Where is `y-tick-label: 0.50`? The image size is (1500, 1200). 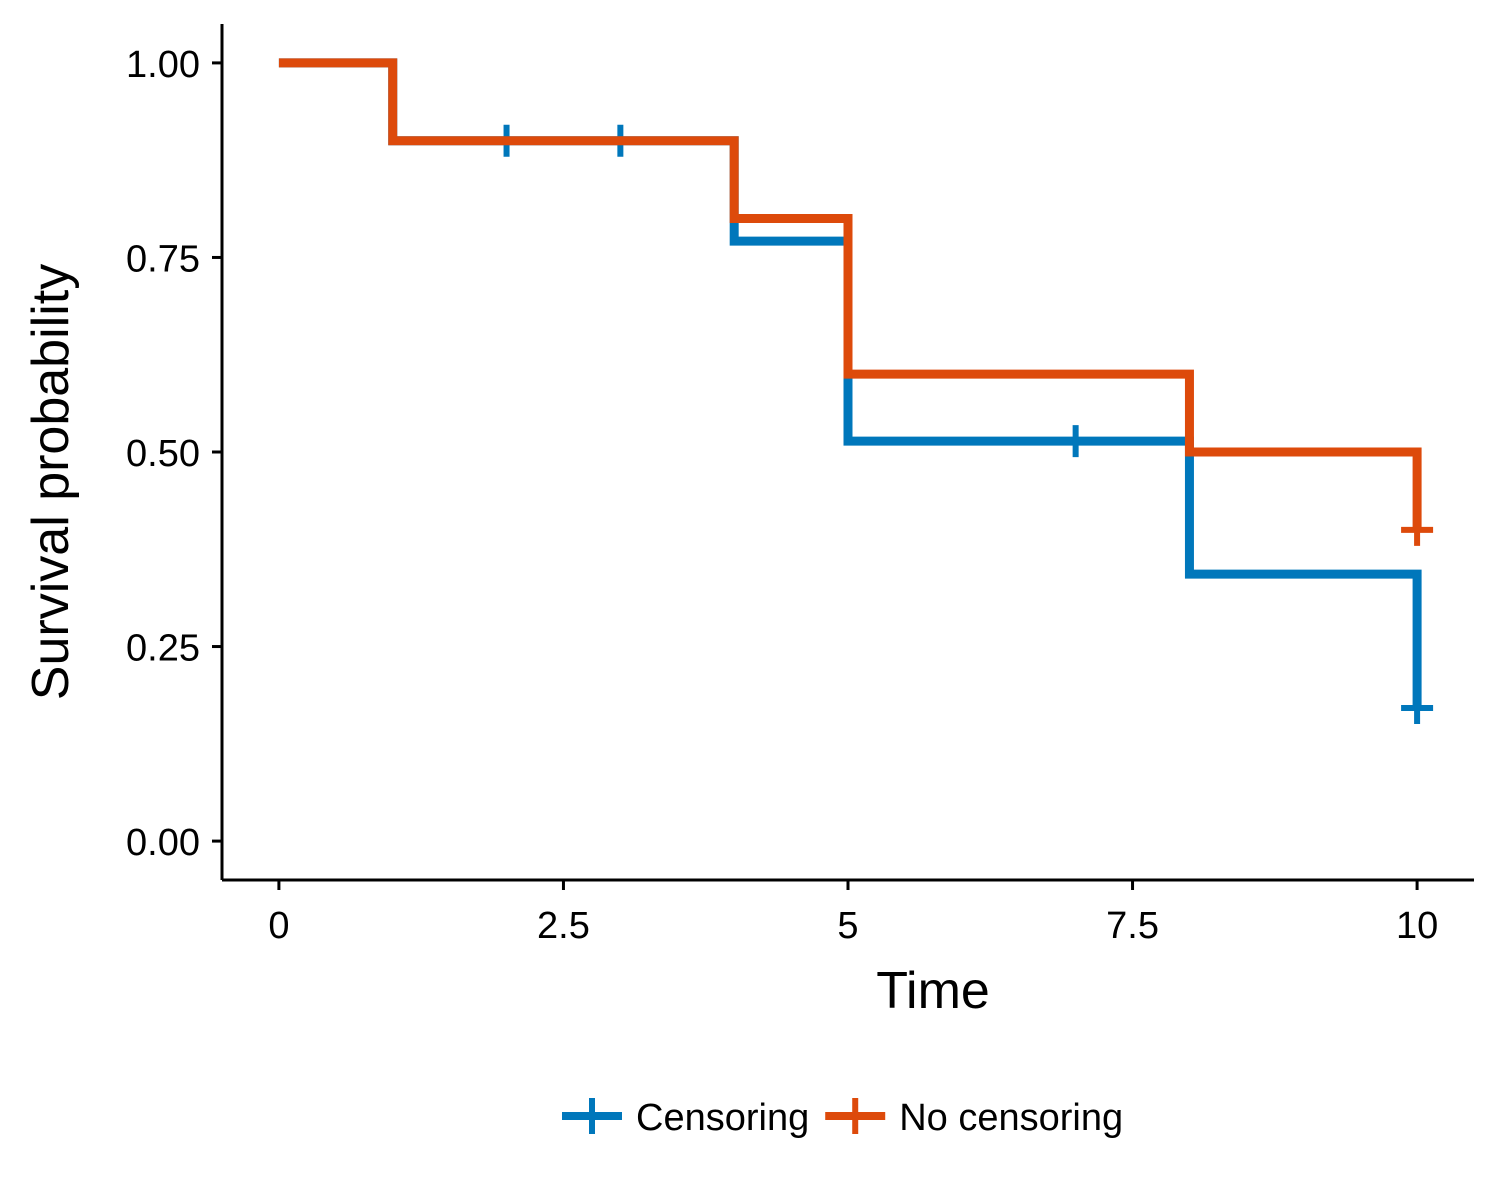
y-tick-label: 0.50 is located at coordinates (163, 454).